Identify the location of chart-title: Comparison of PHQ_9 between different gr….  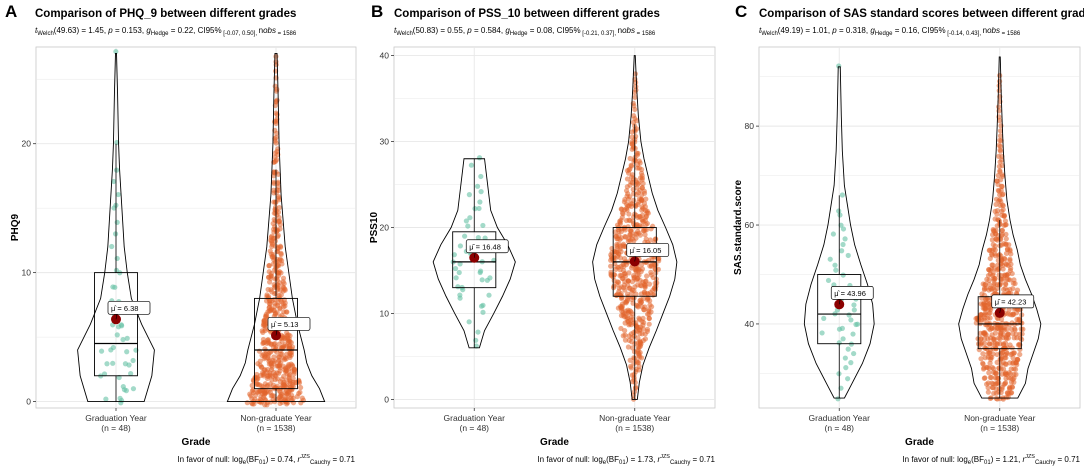
(165, 14).